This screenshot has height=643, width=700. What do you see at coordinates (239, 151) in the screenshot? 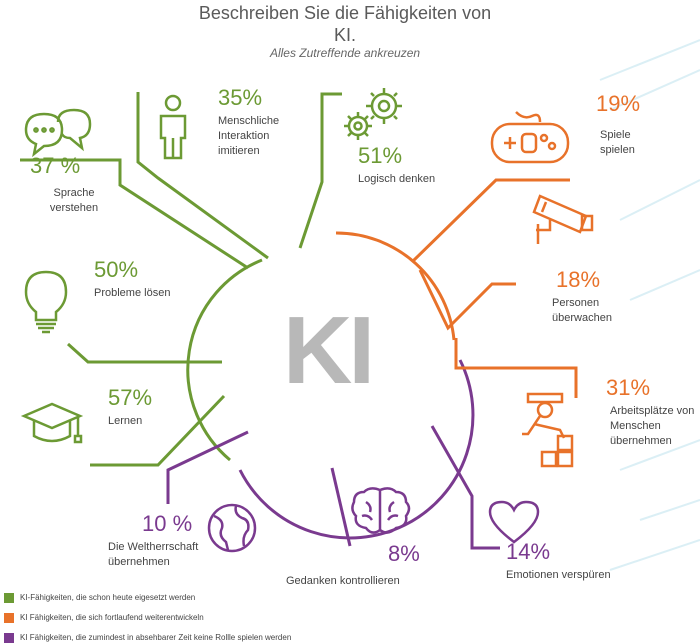
I see `category-label-line: imitieren` at bounding box center [239, 151].